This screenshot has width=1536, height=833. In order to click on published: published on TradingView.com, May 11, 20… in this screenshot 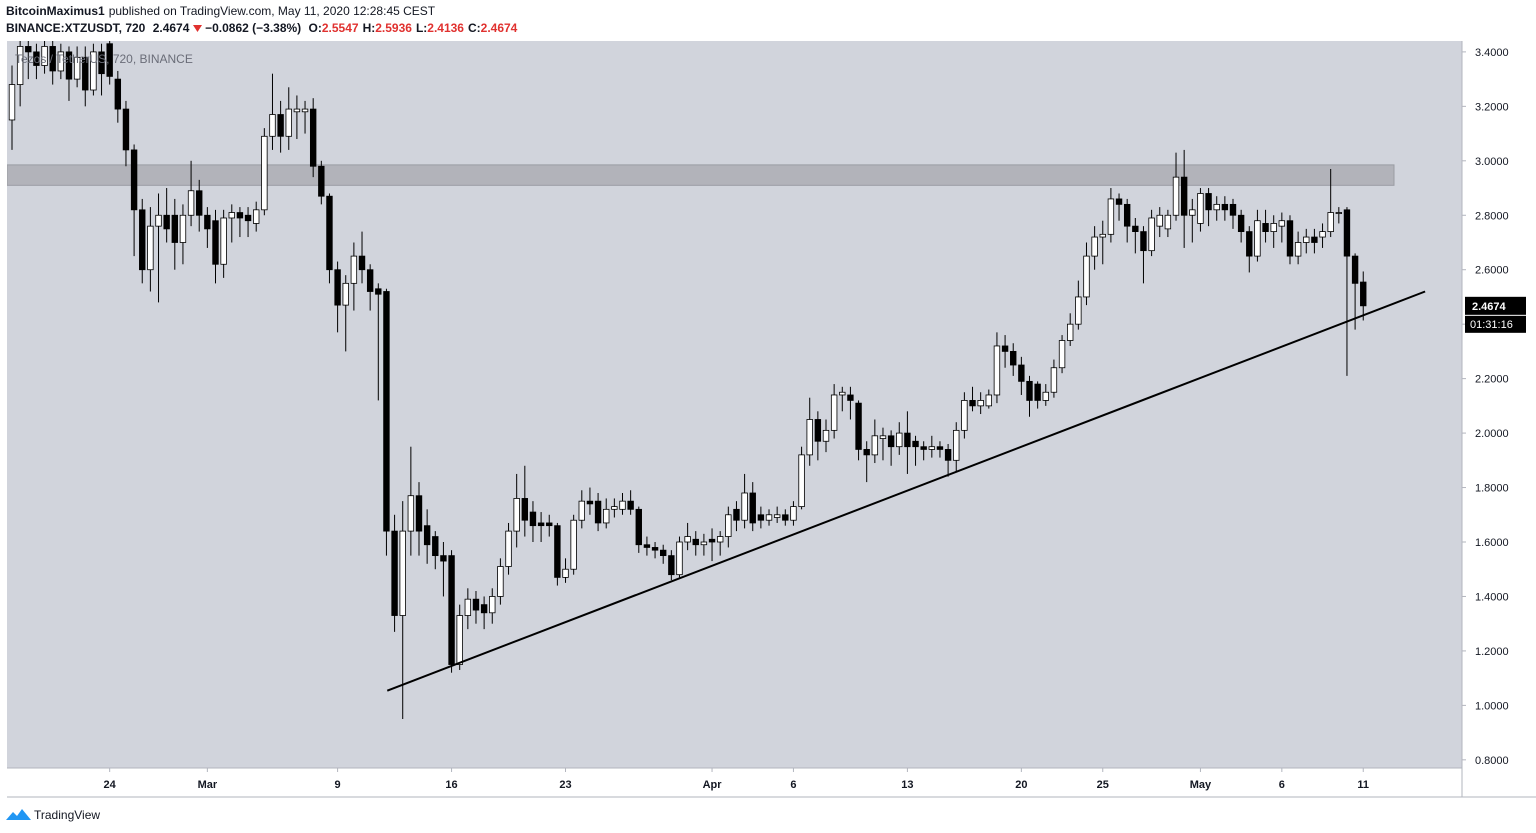, I will do `click(272, 11)`.